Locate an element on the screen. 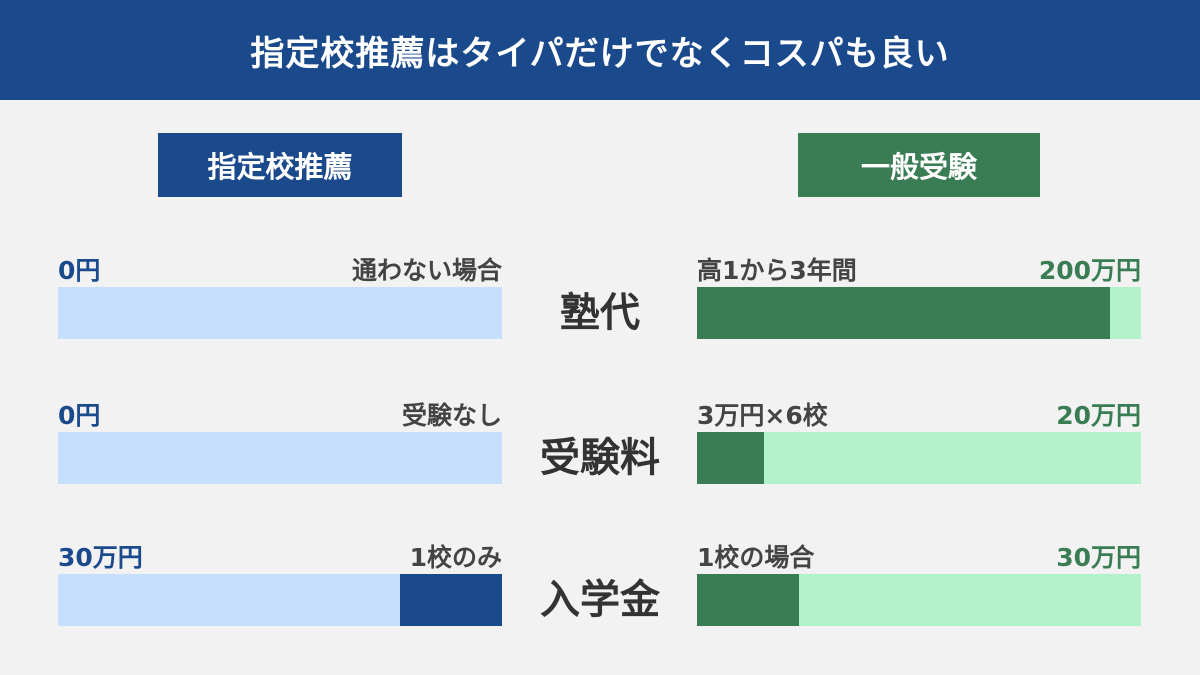  column-label-recommendation: 指定校推薦 is located at coordinates (280, 165).